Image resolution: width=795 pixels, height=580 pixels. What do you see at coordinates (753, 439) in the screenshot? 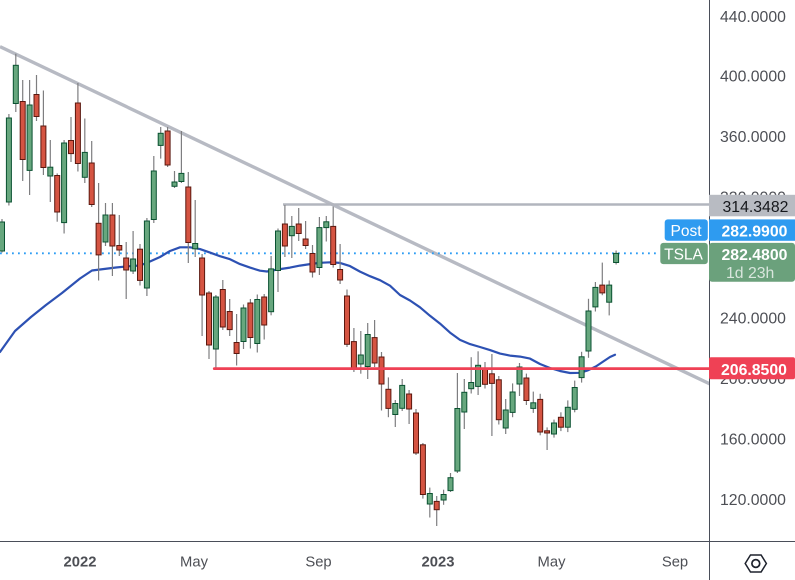
I see `svg-text: 160.0000` at bounding box center [753, 439].